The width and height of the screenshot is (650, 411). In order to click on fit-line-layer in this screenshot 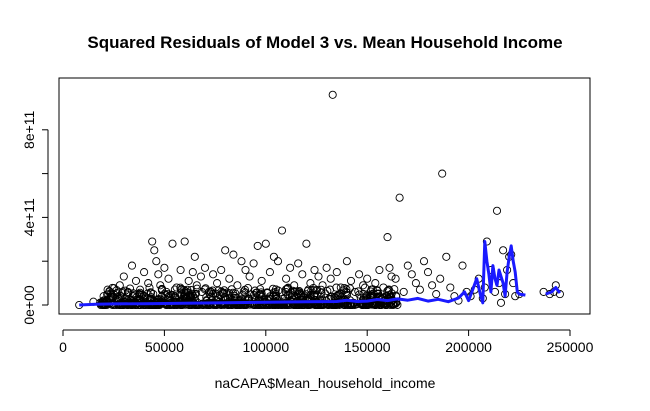, I will do `click(320, 273)`.